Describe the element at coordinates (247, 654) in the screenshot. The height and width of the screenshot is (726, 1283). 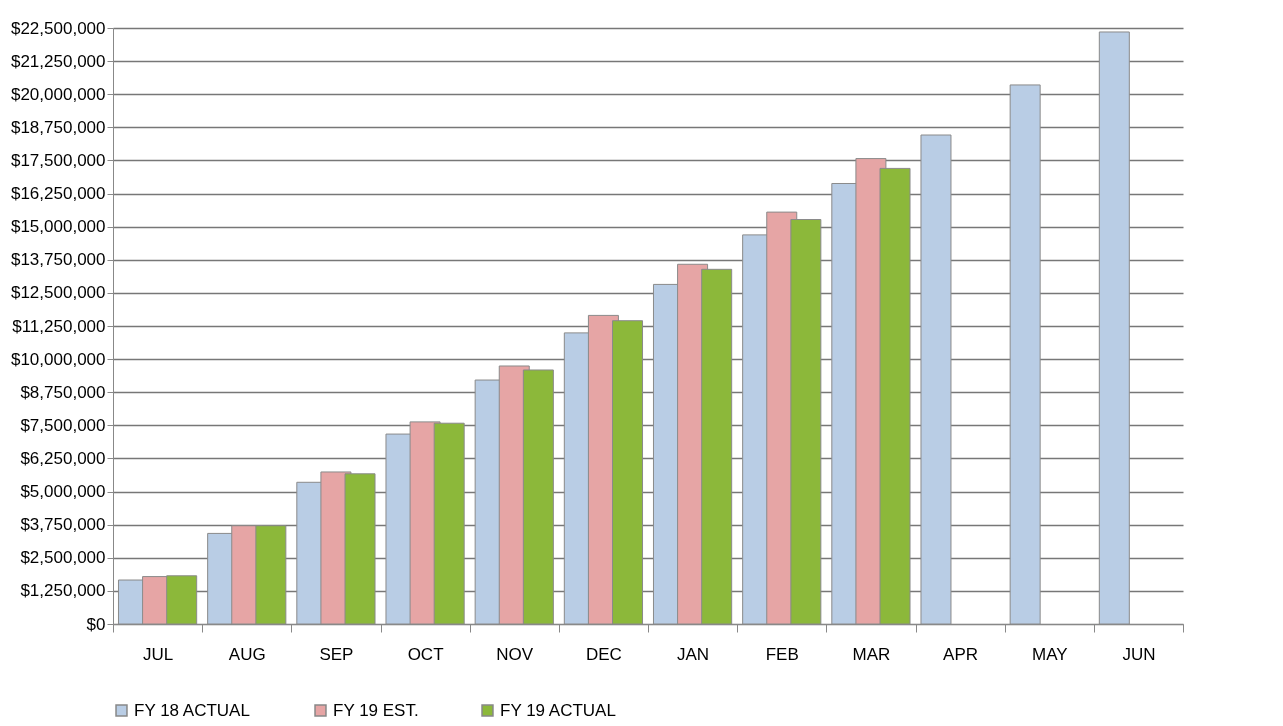
I see `x-tick-label: AUG` at that location.